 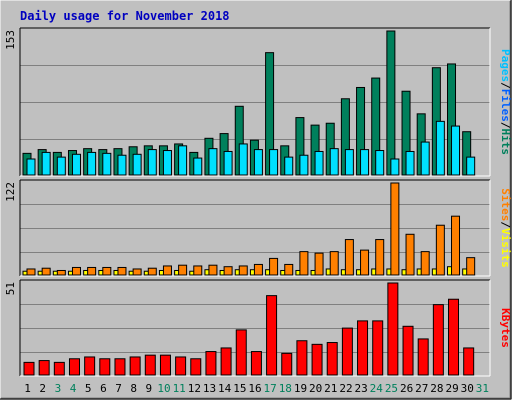 I want to click on chart-title: Daily usage for November 2018, so click(x=125, y=16).